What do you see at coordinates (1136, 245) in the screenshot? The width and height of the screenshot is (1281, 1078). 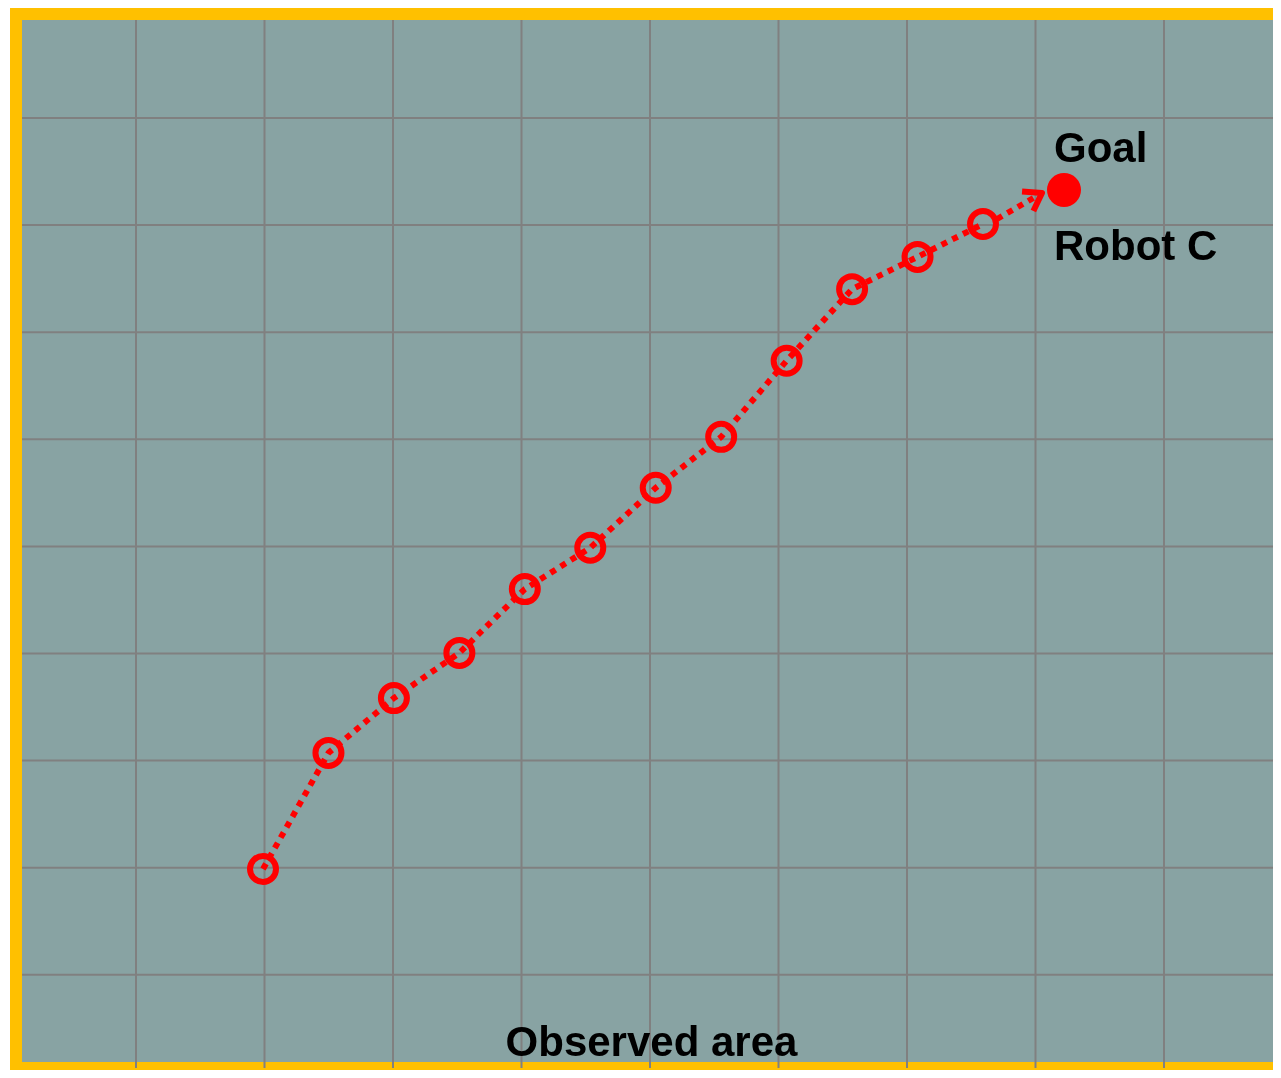 I see `text: Robot C` at bounding box center [1136, 245].